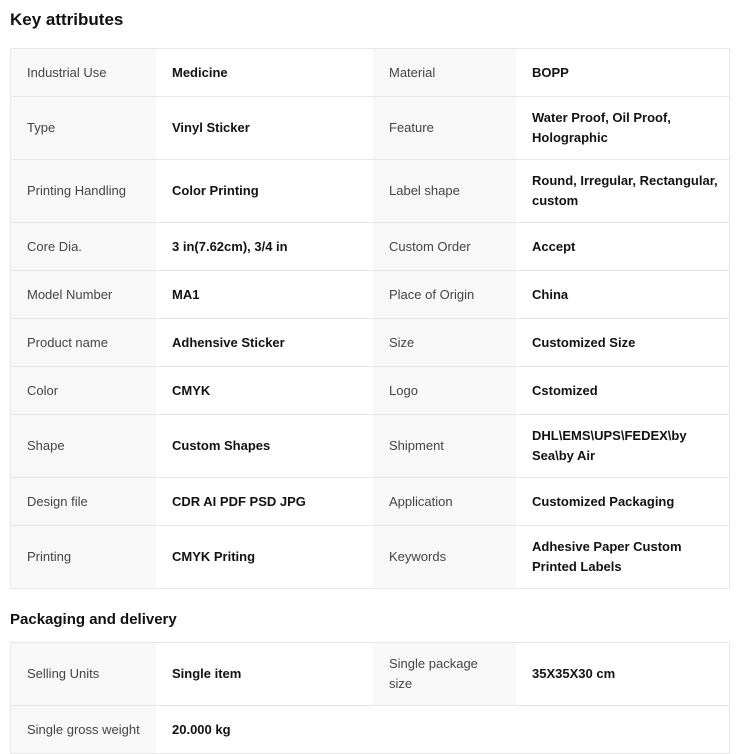 The image size is (739, 754). I want to click on attr-row: Single gross weight 20.000 kg, so click(370, 729).